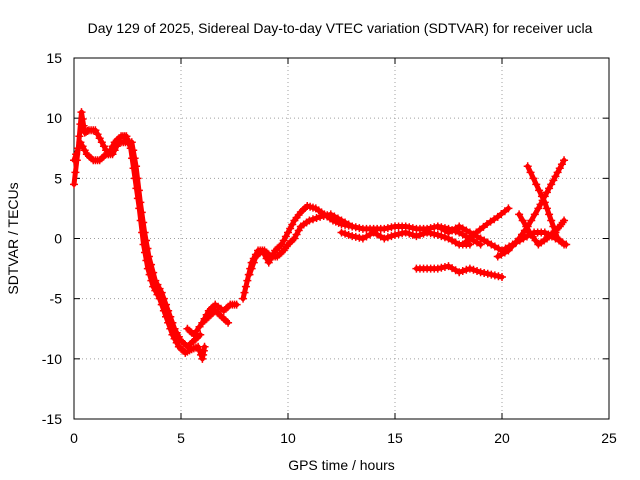  I want to click on y-tick-label: 0, so click(58, 239).